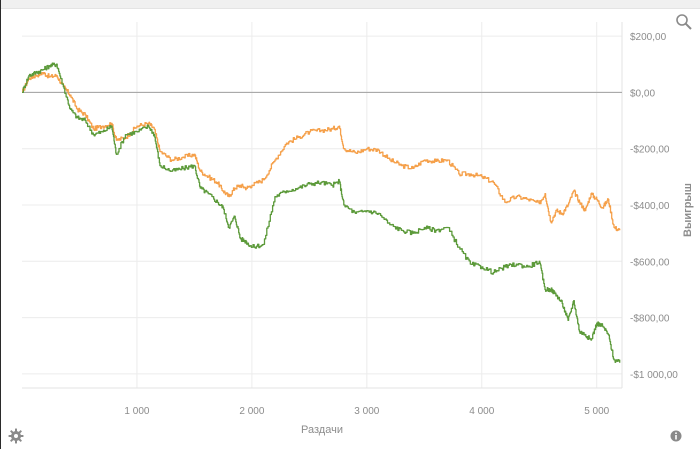 Image resolution: width=700 pixels, height=449 pixels. Describe the element at coordinates (0, 224) in the screenshot. I see `left-window-edge` at that location.